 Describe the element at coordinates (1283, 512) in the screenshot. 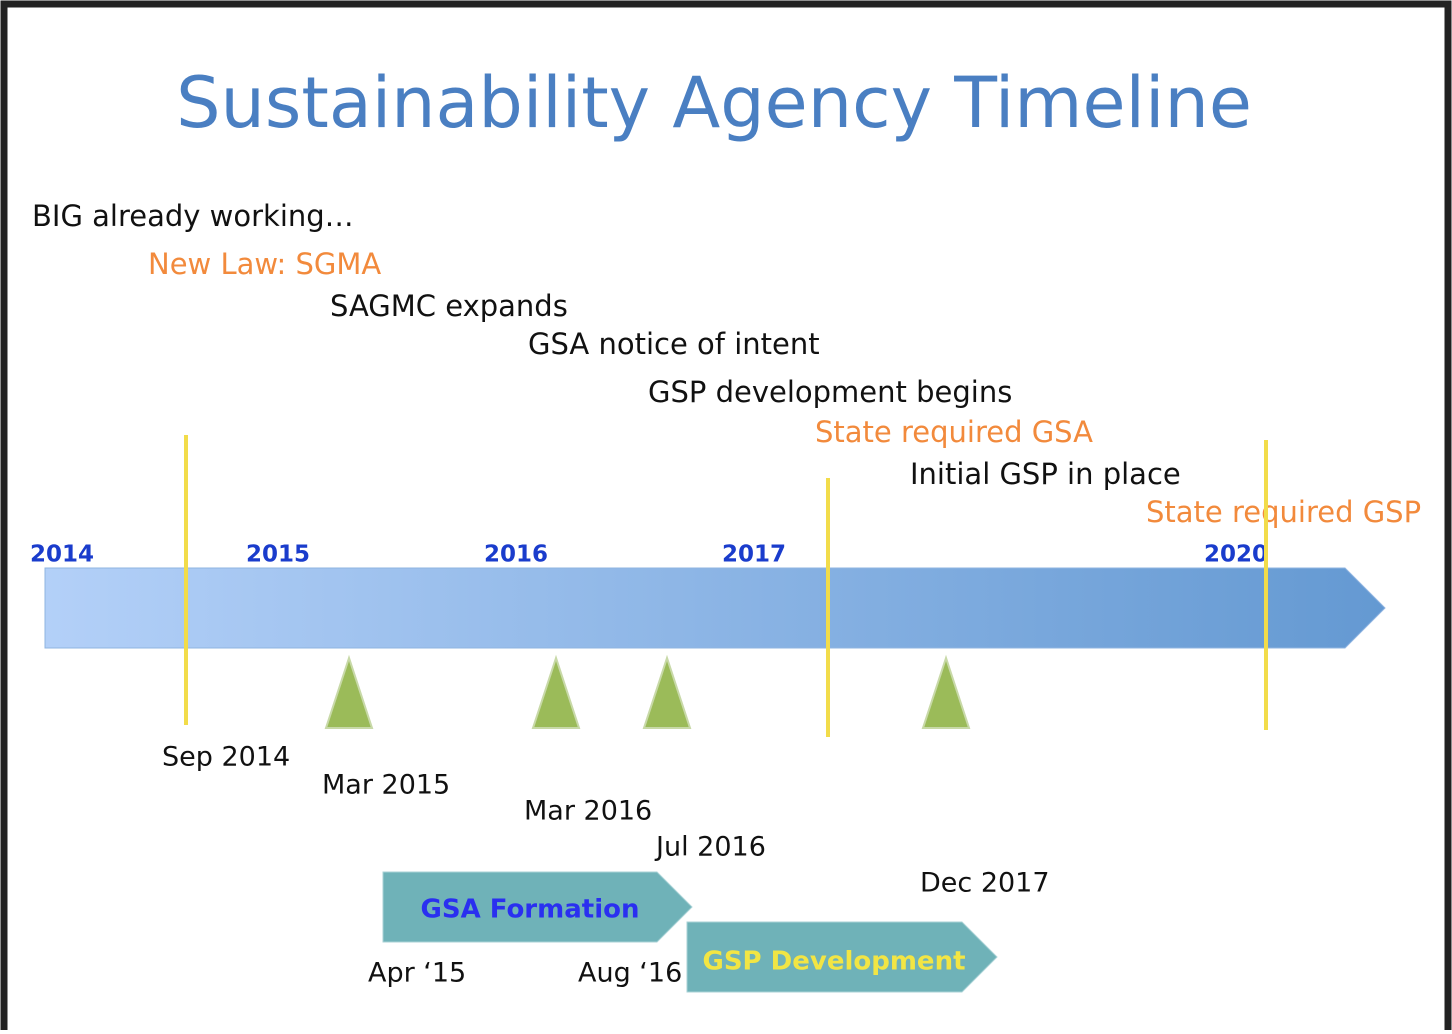

I see `event: State required GSP` at that location.